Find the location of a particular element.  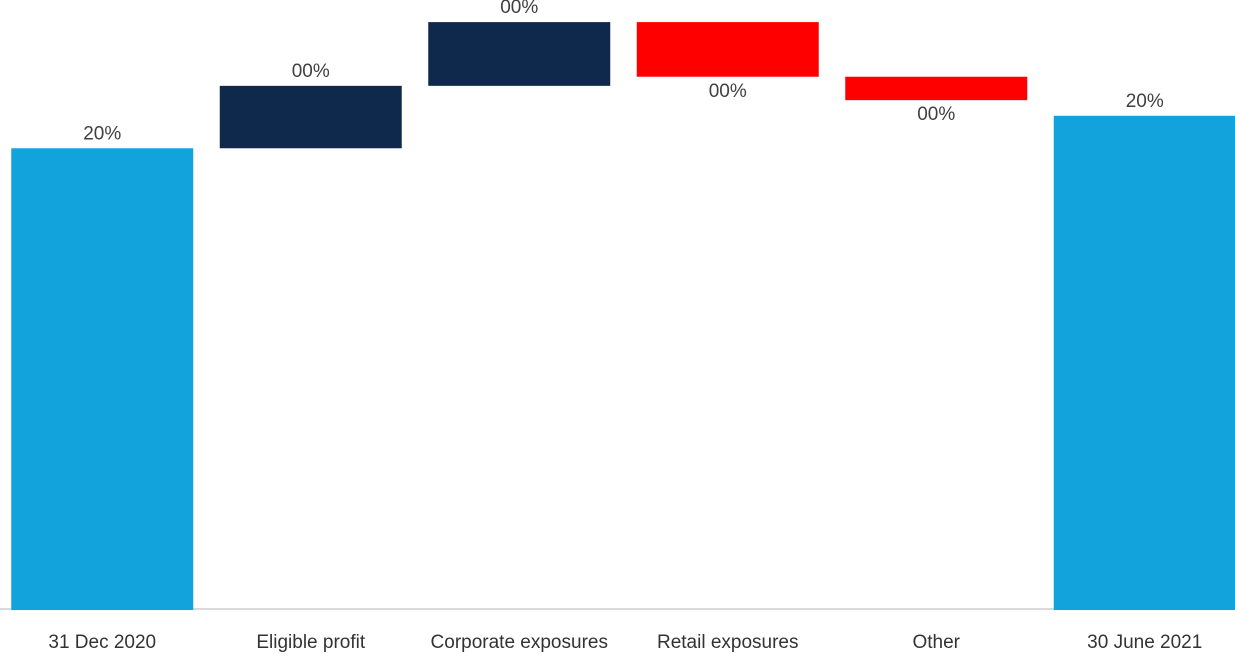

x-tick-label: Retail exposures is located at coordinates (728, 642).